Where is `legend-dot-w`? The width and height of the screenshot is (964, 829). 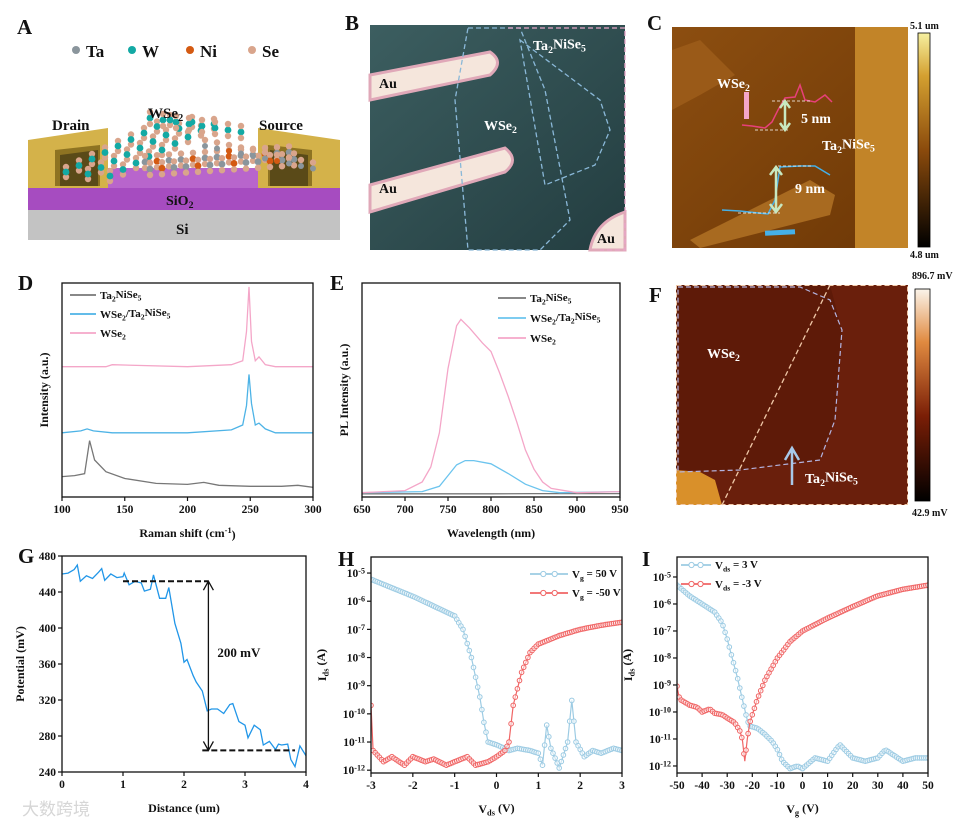 legend-dot-w is located at coordinates (132, 50).